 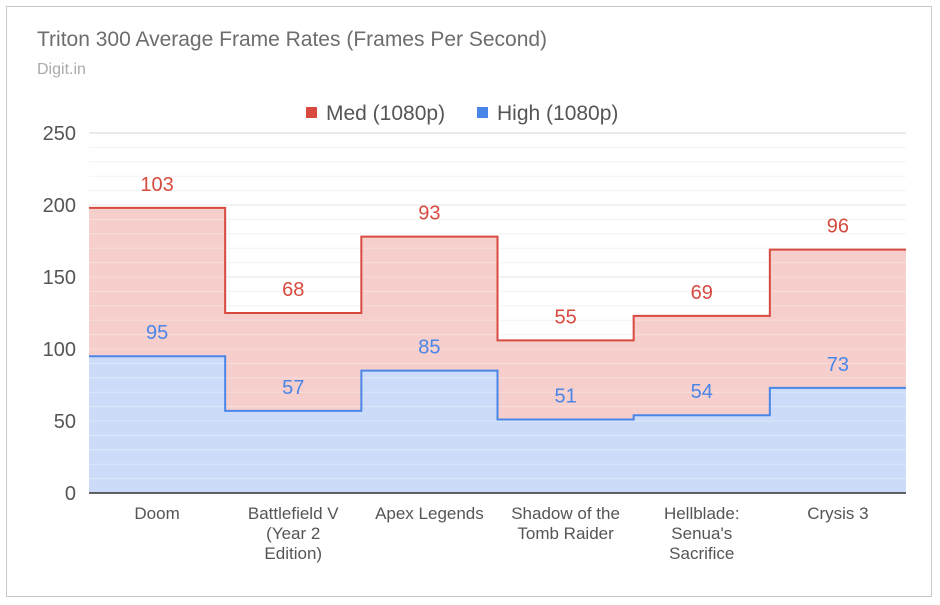 I want to click on x-tick-label: Shadow of the Tomb Raider, so click(x=565, y=523).